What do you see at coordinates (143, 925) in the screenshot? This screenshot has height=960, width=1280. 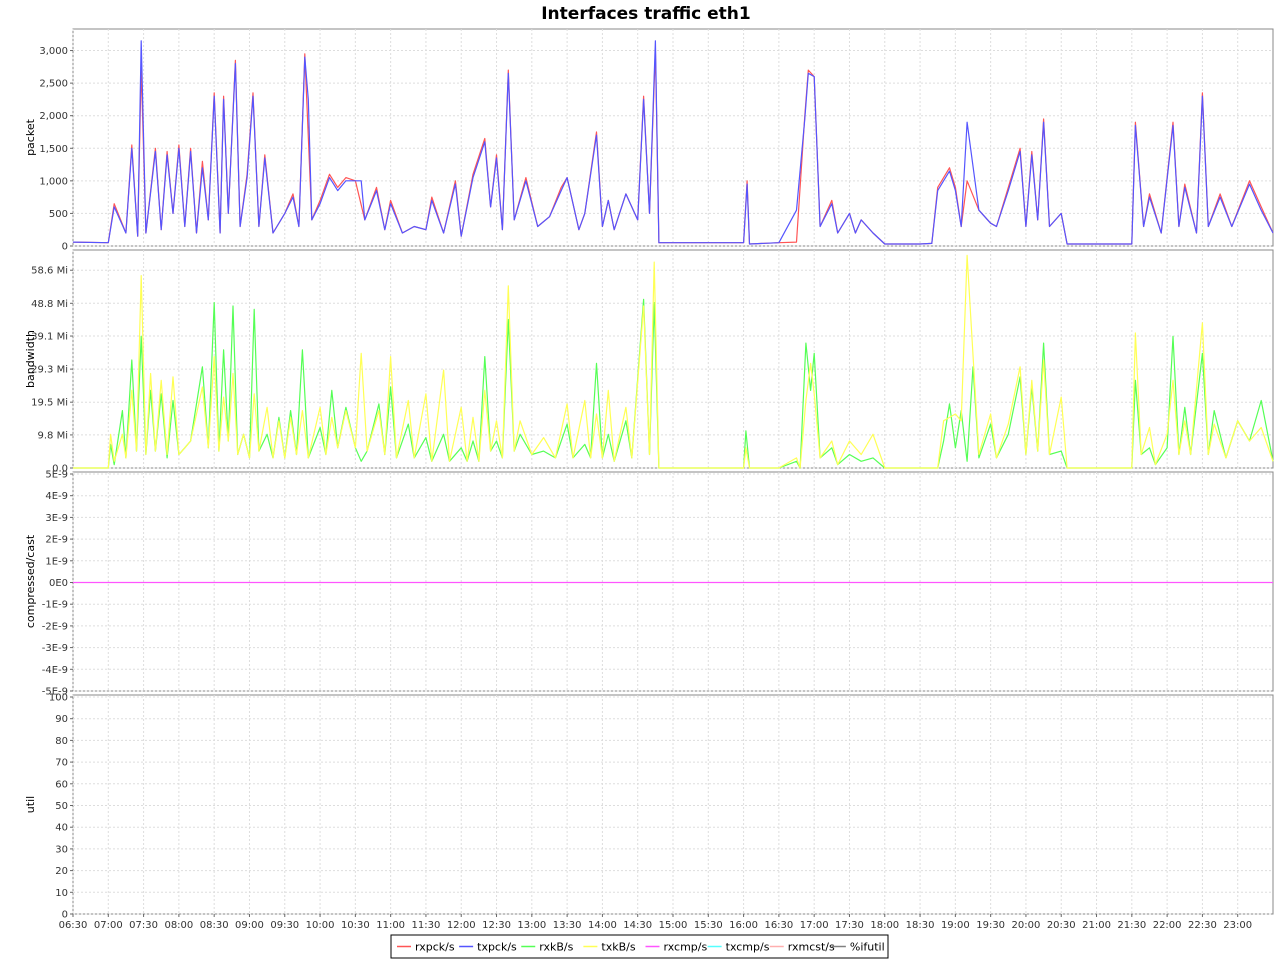 I see `x-tick-label: 07:30` at bounding box center [143, 925].